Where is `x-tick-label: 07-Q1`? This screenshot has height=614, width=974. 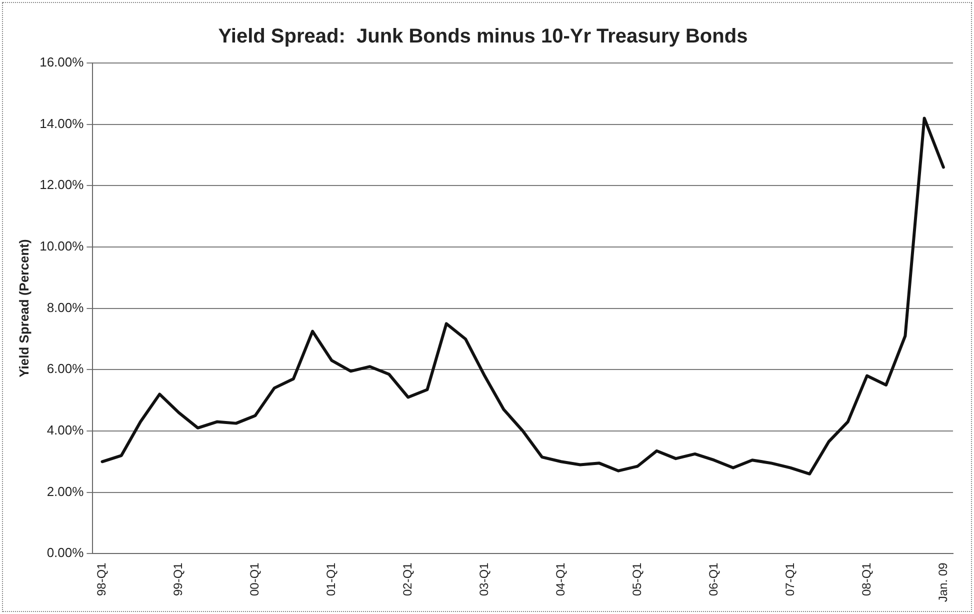 x-tick-label: 07-Q1 is located at coordinates (789, 579).